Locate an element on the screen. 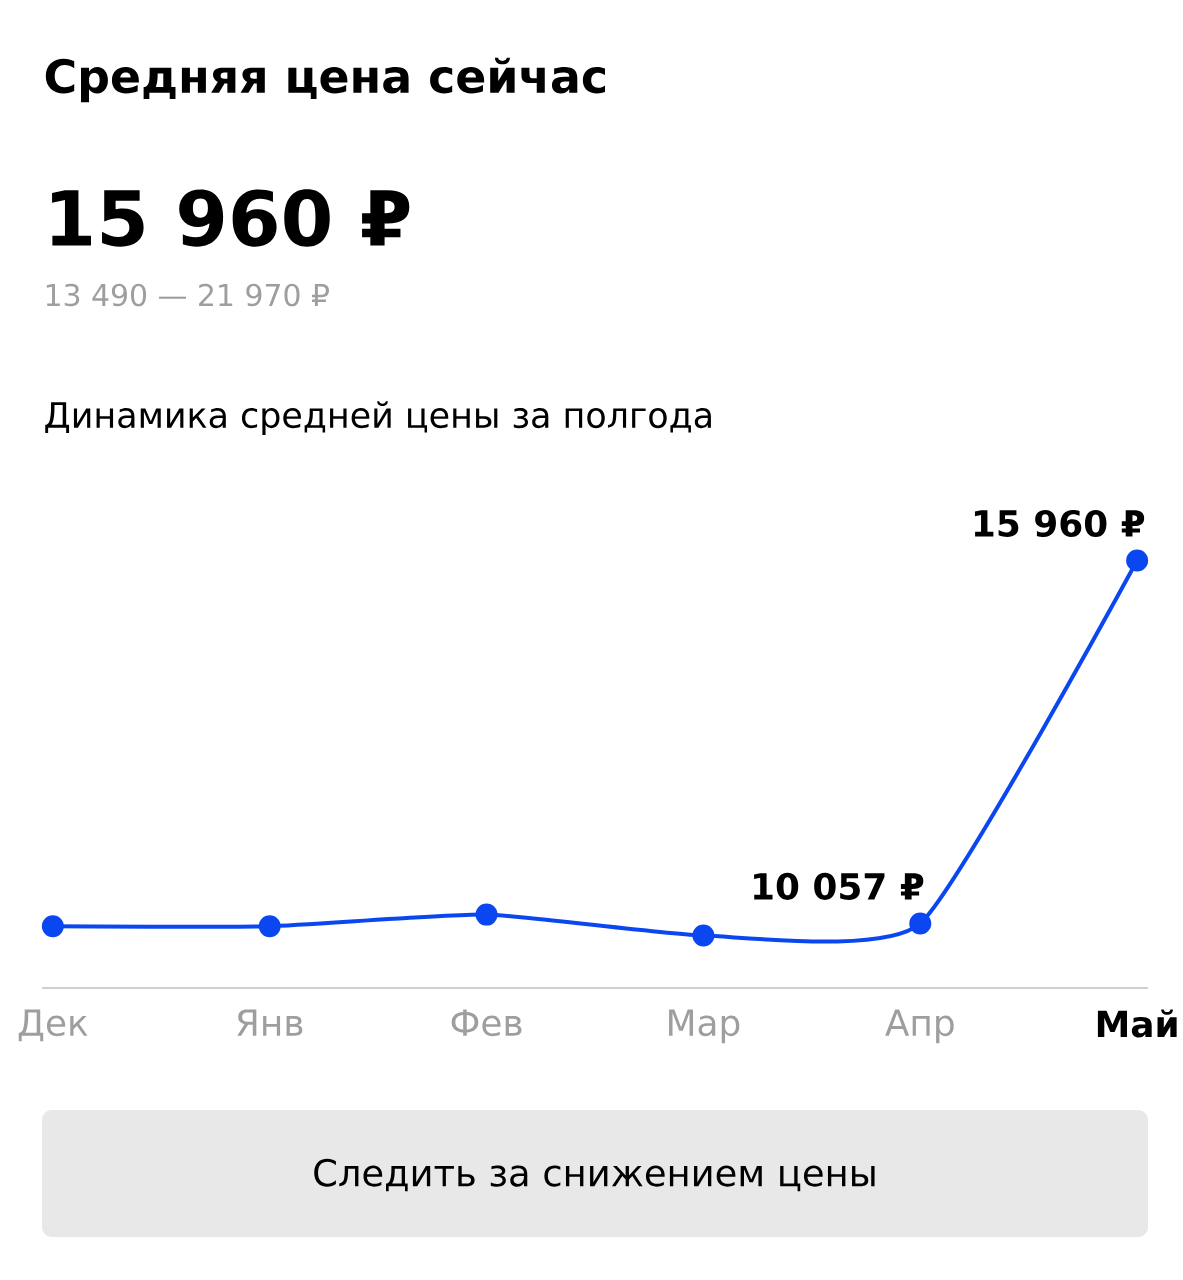 This screenshot has width=1183, height=1280. data-label: 10 057 ₽ is located at coordinates (839, 886).